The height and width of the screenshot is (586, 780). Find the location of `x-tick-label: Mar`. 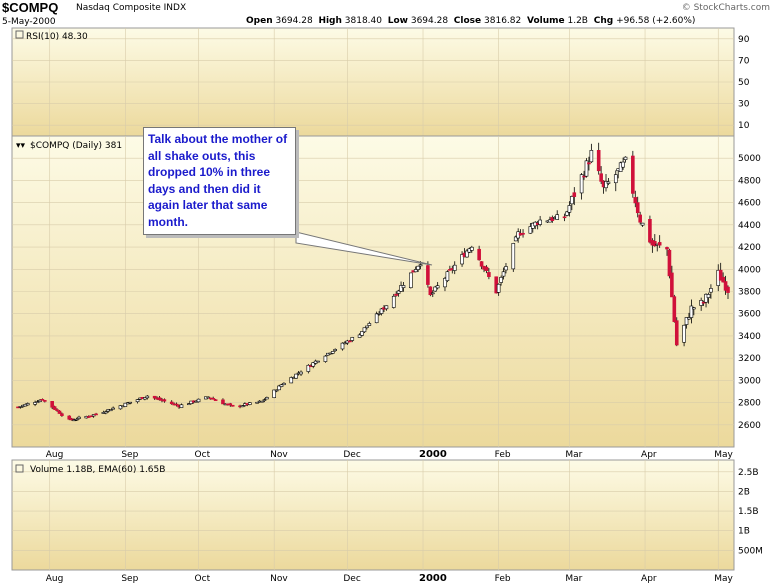

x-tick-label: Mar is located at coordinates (573, 579).